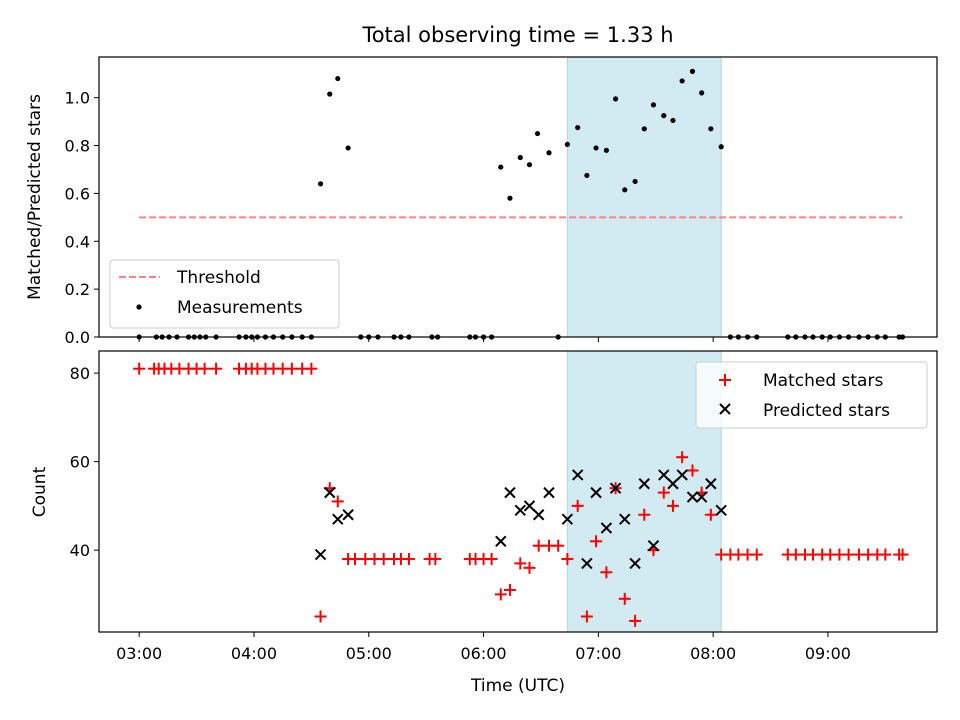 This screenshot has width=960, height=720. I want to click on x-tick-label: 04:00, so click(254, 653).